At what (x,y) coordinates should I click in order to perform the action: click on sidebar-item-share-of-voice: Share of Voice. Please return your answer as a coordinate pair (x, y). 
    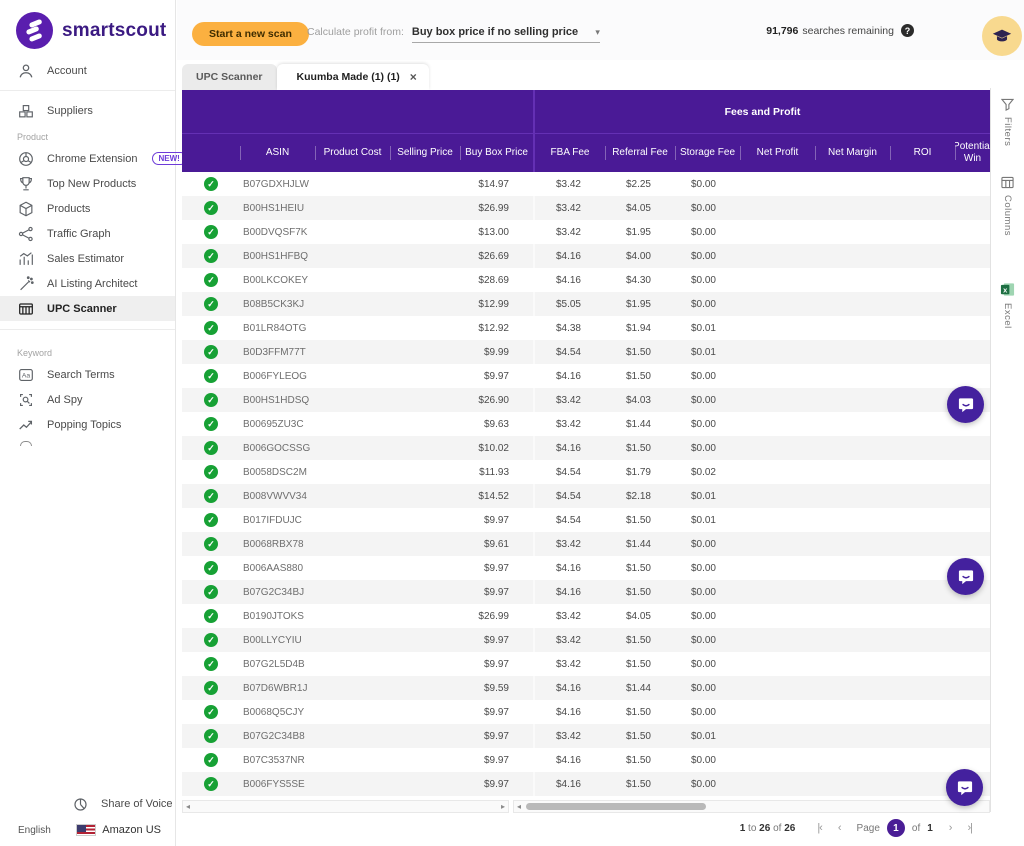
    Looking at the image, I should click on (87, 804).